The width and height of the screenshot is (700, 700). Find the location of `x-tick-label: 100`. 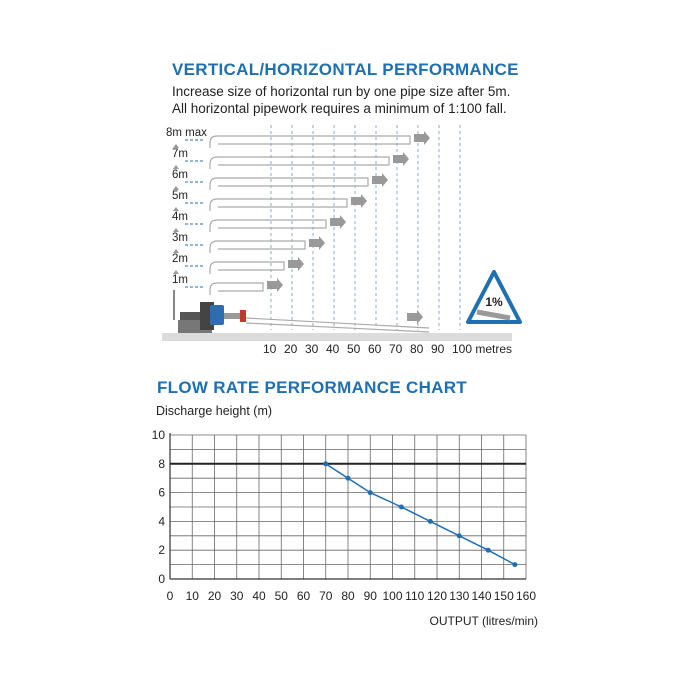

x-tick-label: 100 is located at coordinates (392, 596).